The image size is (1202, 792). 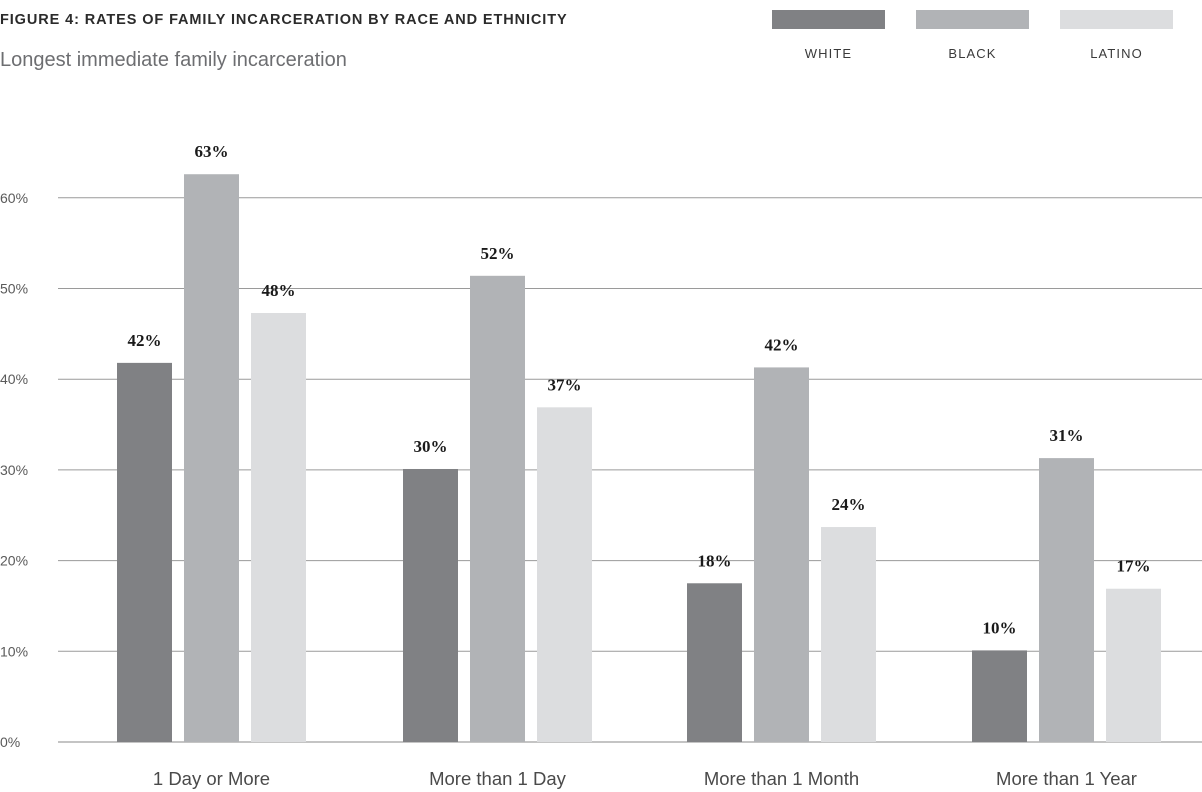 What do you see at coordinates (498, 778) in the screenshot?
I see `x-tick-label: More than 1 Day` at bounding box center [498, 778].